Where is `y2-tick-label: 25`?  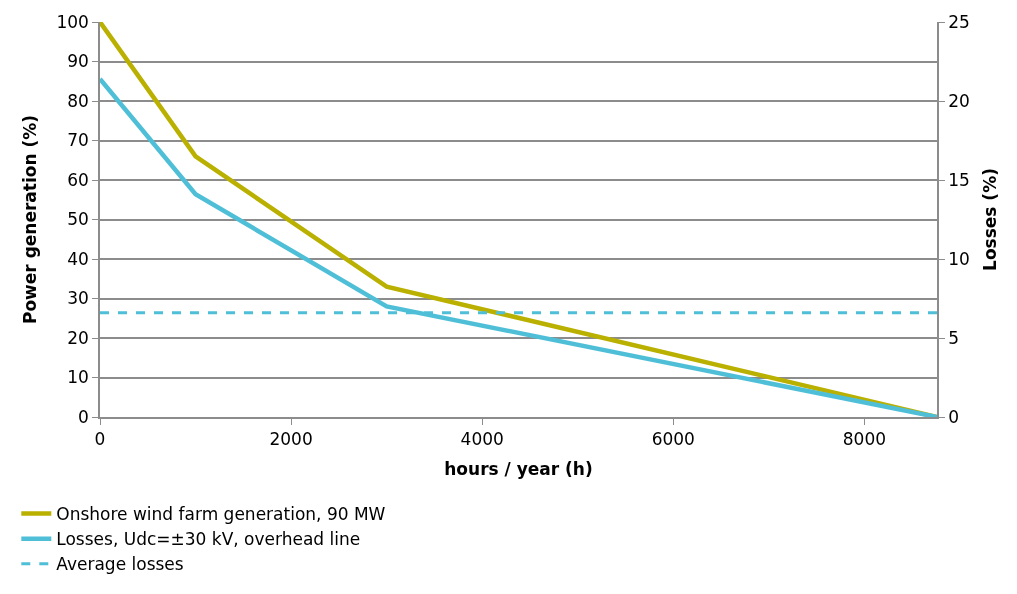
y2-tick-label: 25 is located at coordinates (959, 21).